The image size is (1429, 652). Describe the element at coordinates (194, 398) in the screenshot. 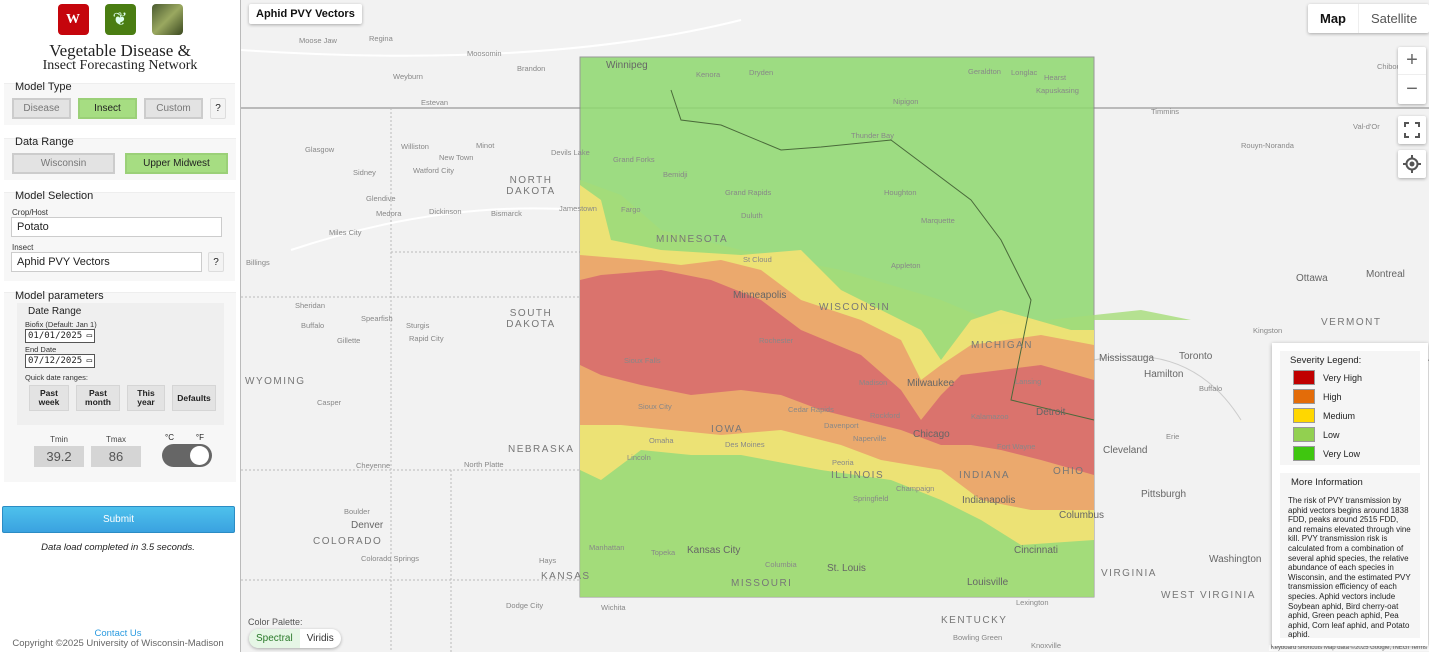

I see `defaults-button: Defaults` at that location.